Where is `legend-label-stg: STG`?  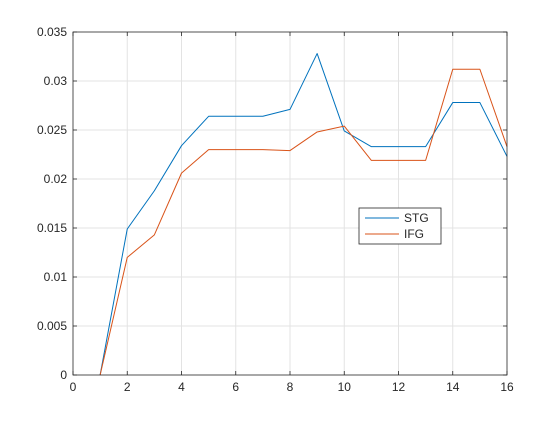 legend-label-stg: STG is located at coordinates (416, 218).